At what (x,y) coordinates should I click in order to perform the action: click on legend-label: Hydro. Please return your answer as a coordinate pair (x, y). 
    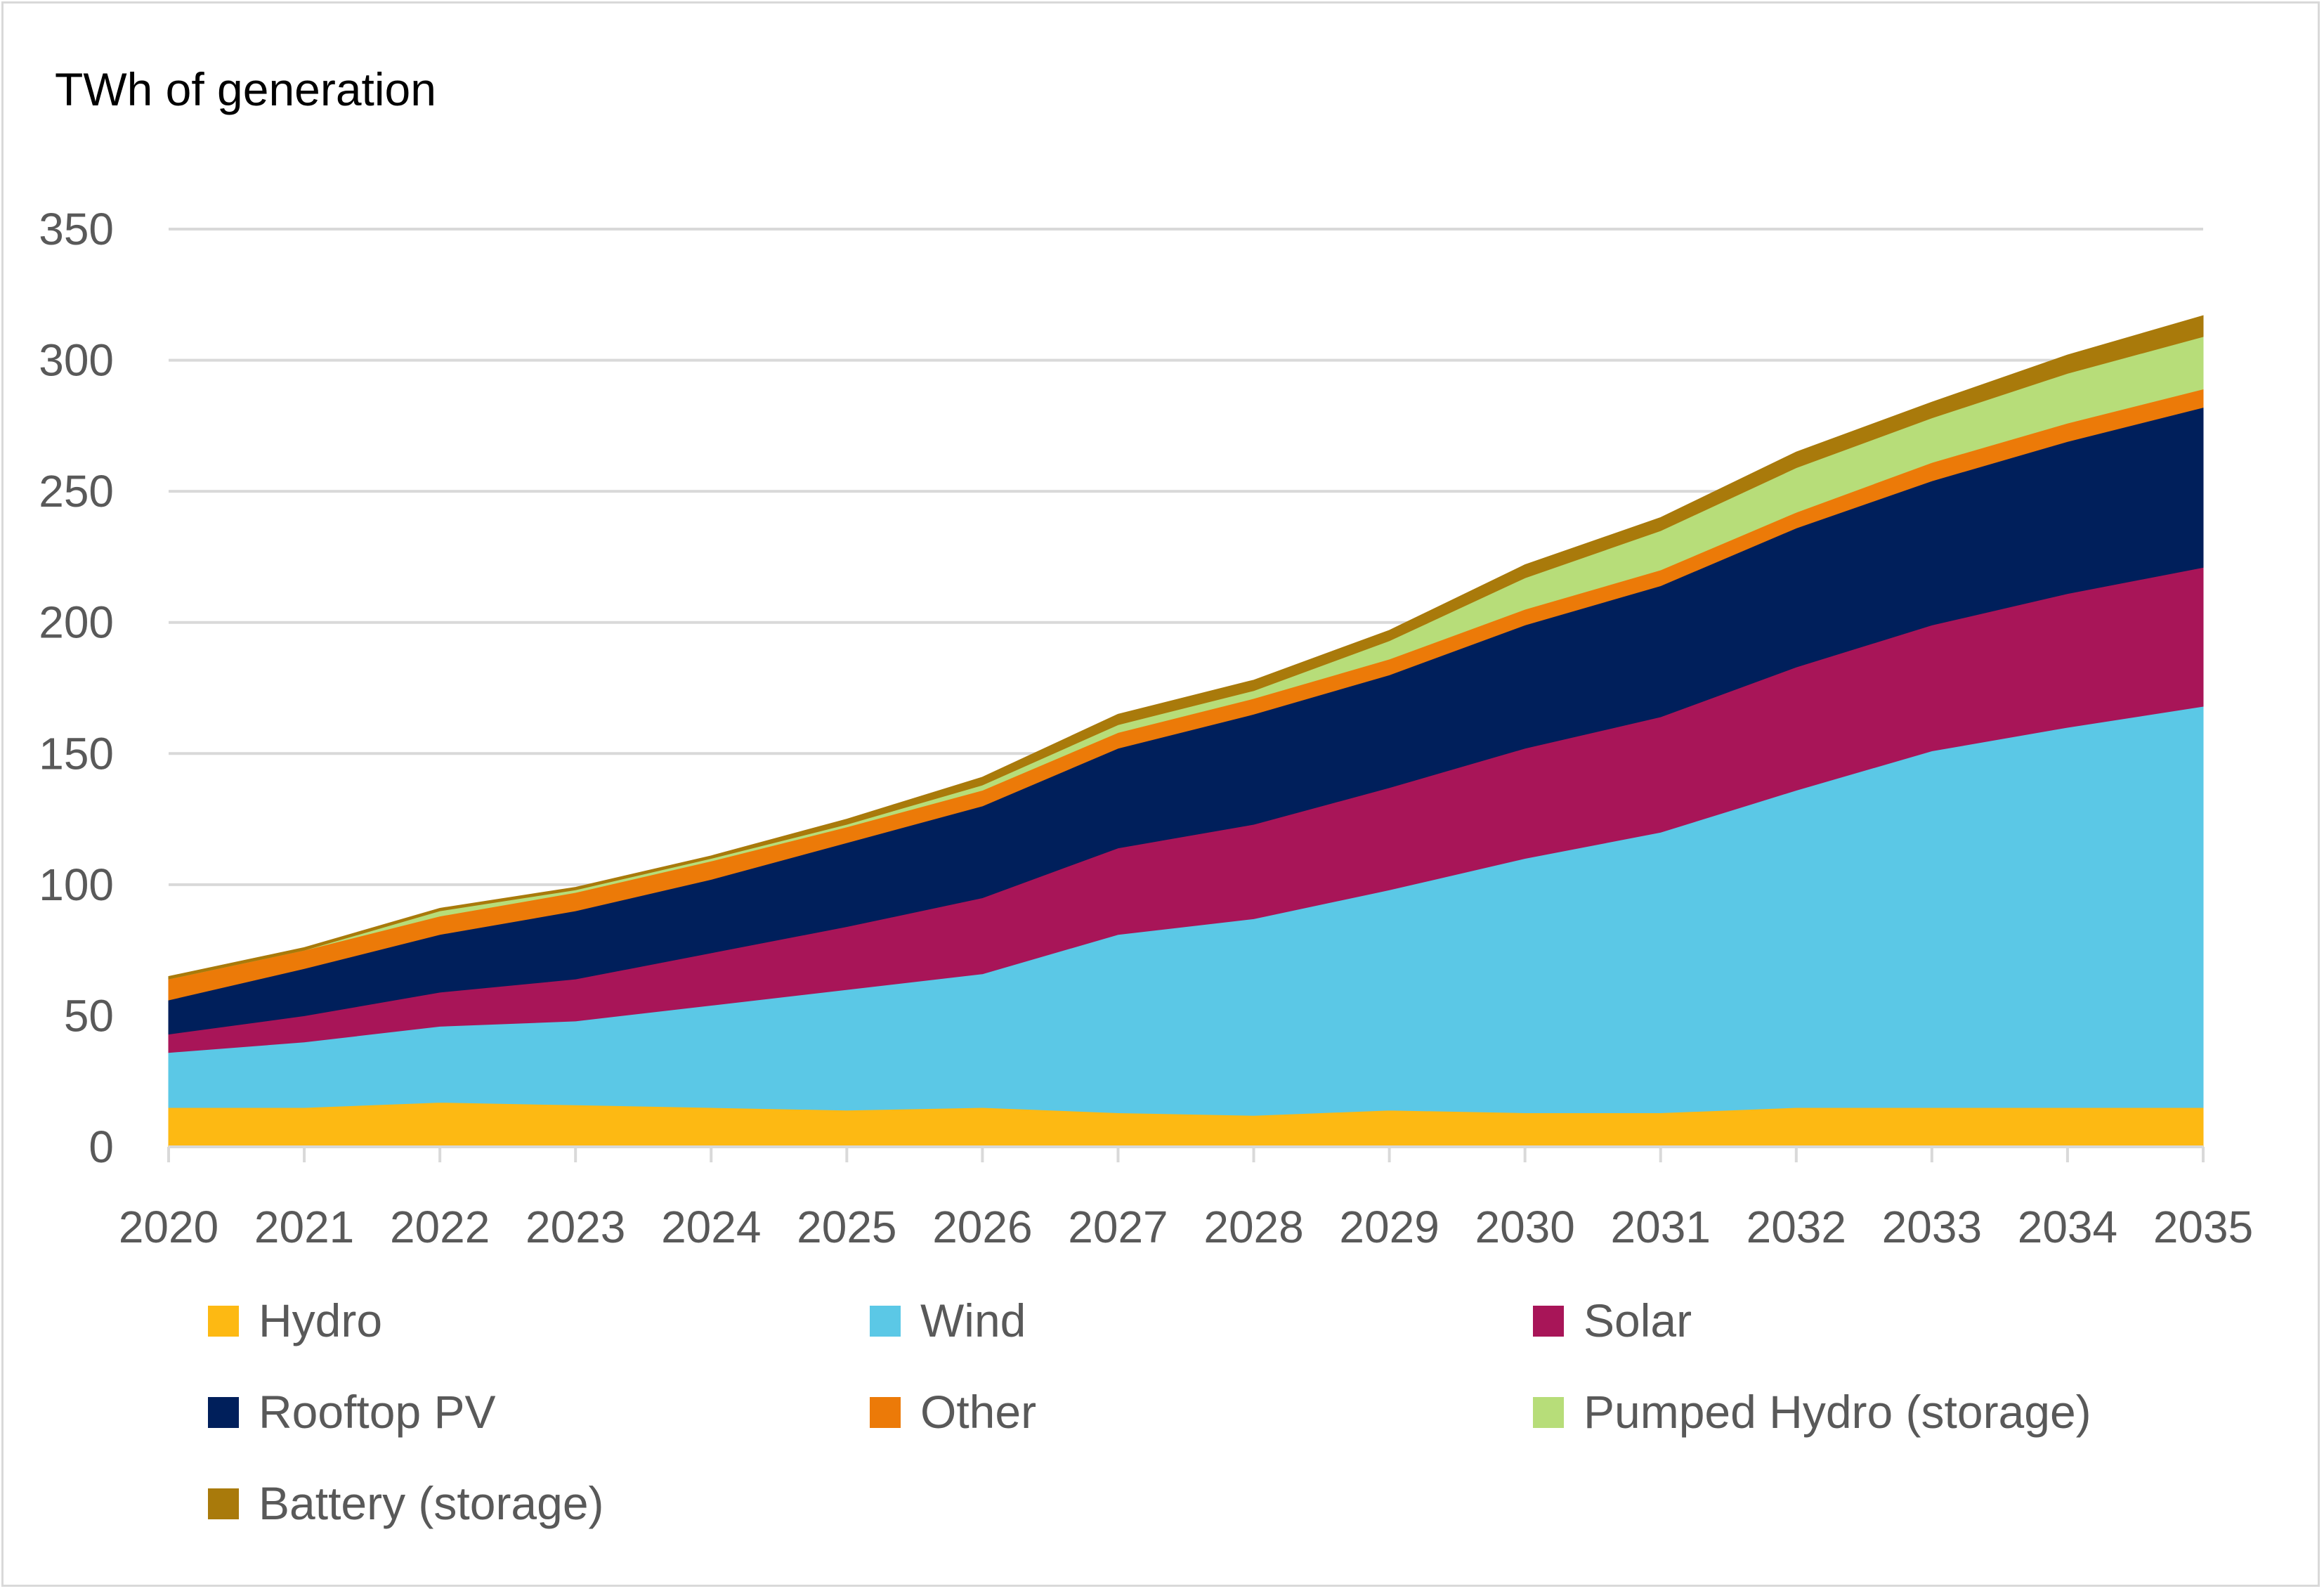
    Looking at the image, I should click on (320, 1320).